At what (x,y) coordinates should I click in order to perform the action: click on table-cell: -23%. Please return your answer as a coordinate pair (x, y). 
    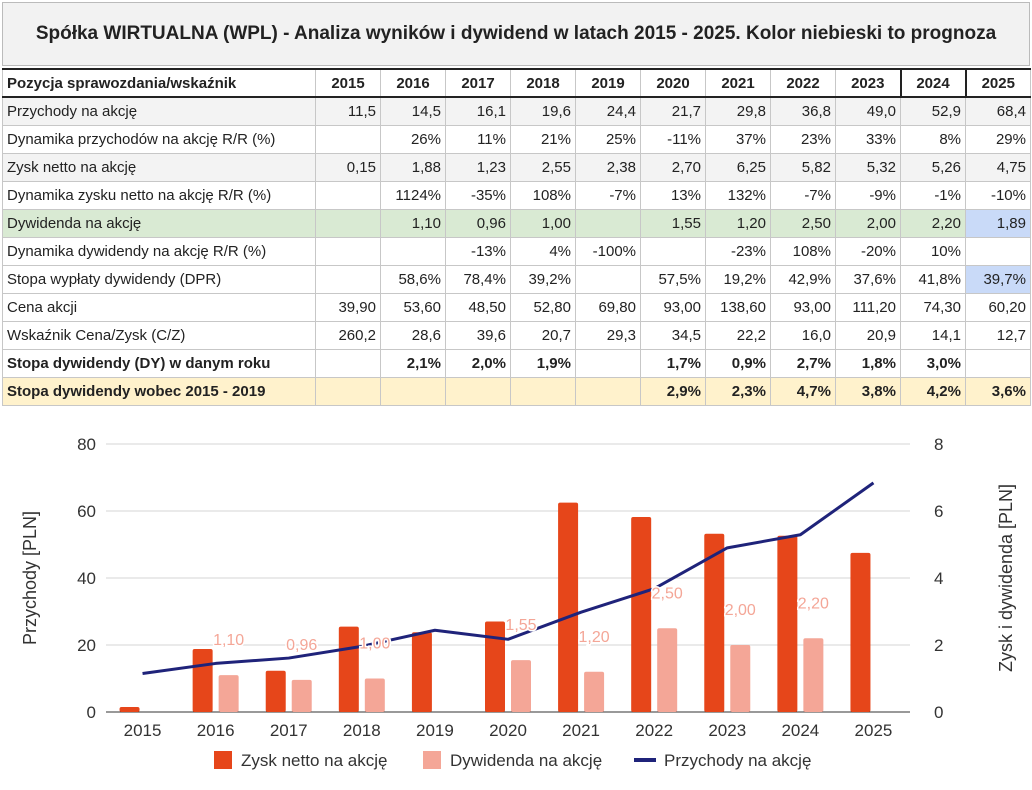
    Looking at the image, I should click on (738, 251).